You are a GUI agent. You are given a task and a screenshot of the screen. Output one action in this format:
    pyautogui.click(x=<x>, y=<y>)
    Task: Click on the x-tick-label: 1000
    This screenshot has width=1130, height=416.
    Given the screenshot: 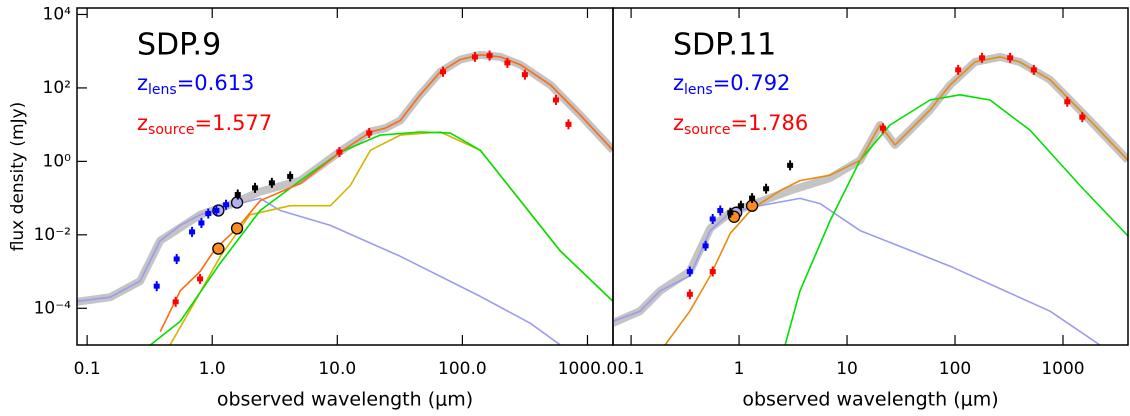 What is the action you would take?
    pyautogui.click(x=1062, y=369)
    